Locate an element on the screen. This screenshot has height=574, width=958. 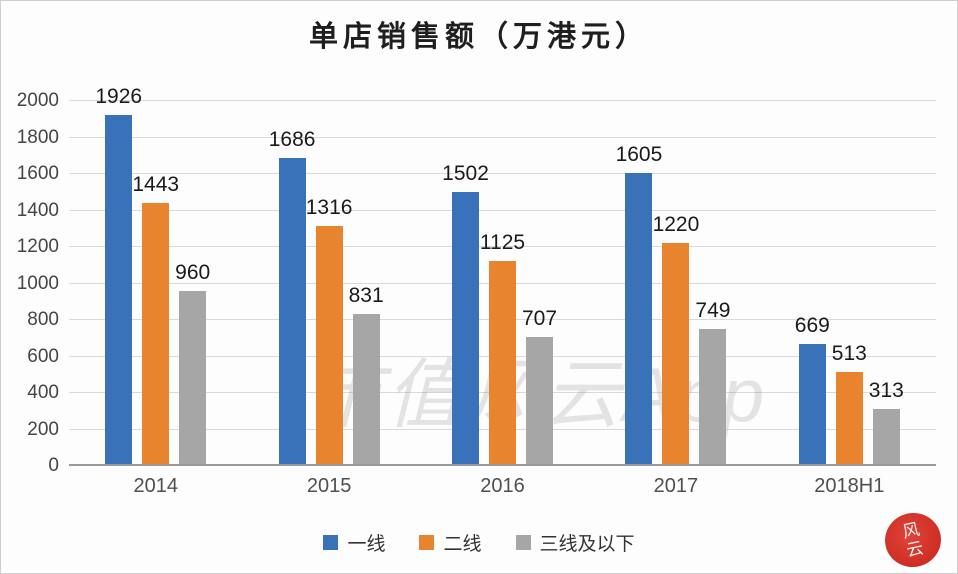
x-tick-label-2016: 2016 is located at coordinates (502, 486).